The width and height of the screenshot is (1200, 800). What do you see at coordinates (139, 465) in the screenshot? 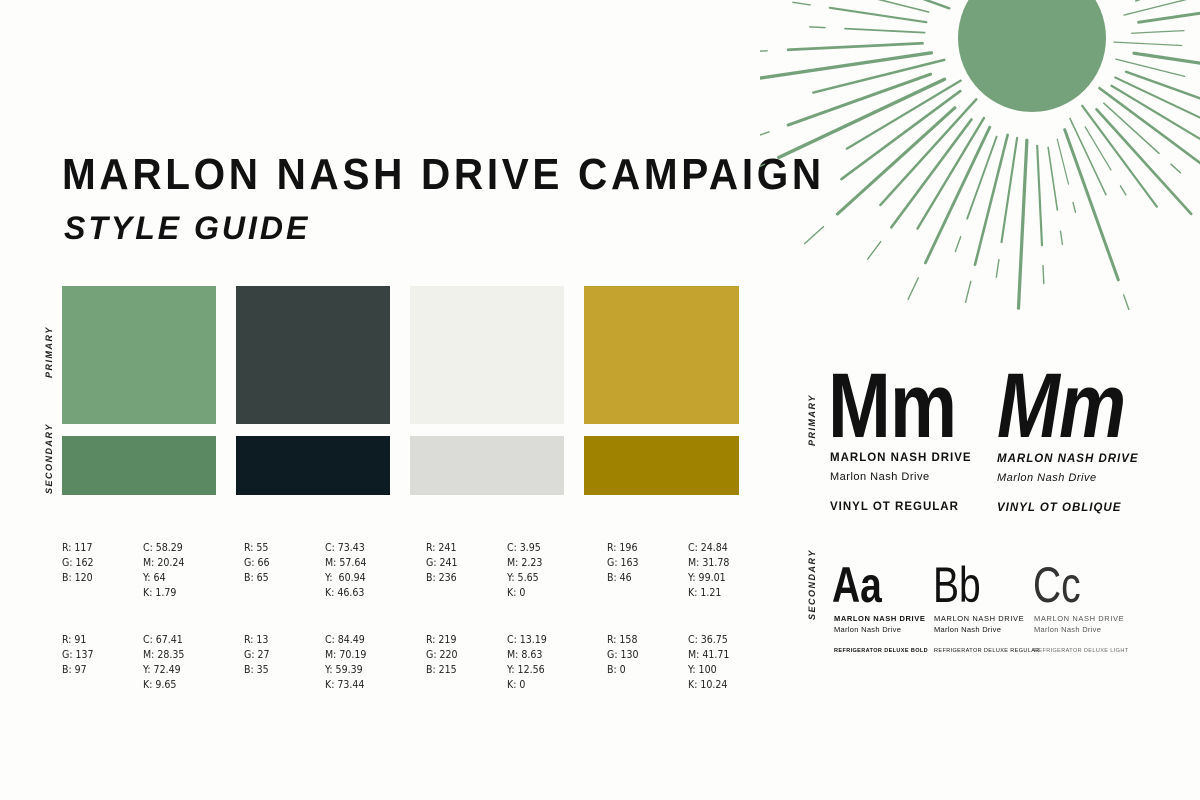
I see `swatch-secondary-green` at bounding box center [139, 465].